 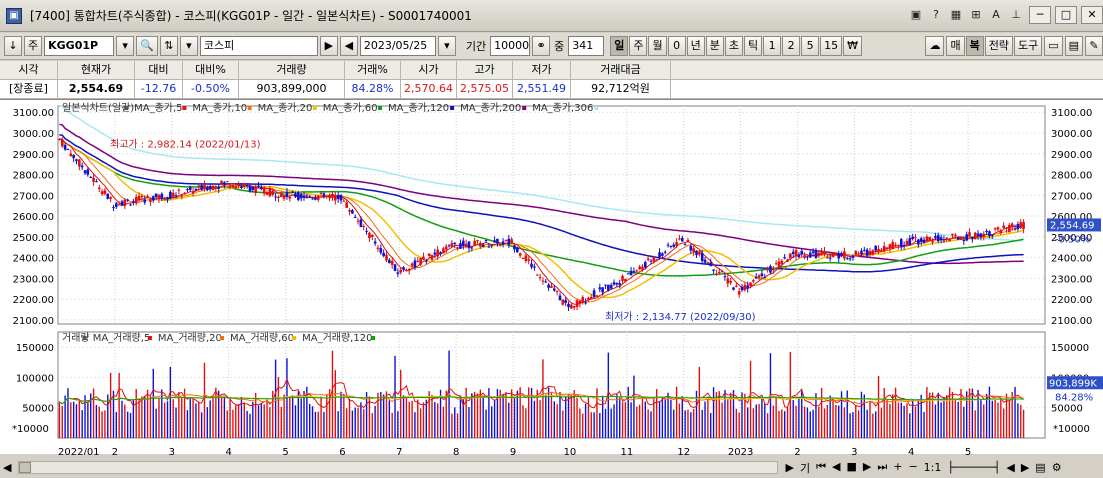 What do you see at coordinates (25, 467) in the screenshot?
I see `scroll-thumb` at bounding box center [25, 467].